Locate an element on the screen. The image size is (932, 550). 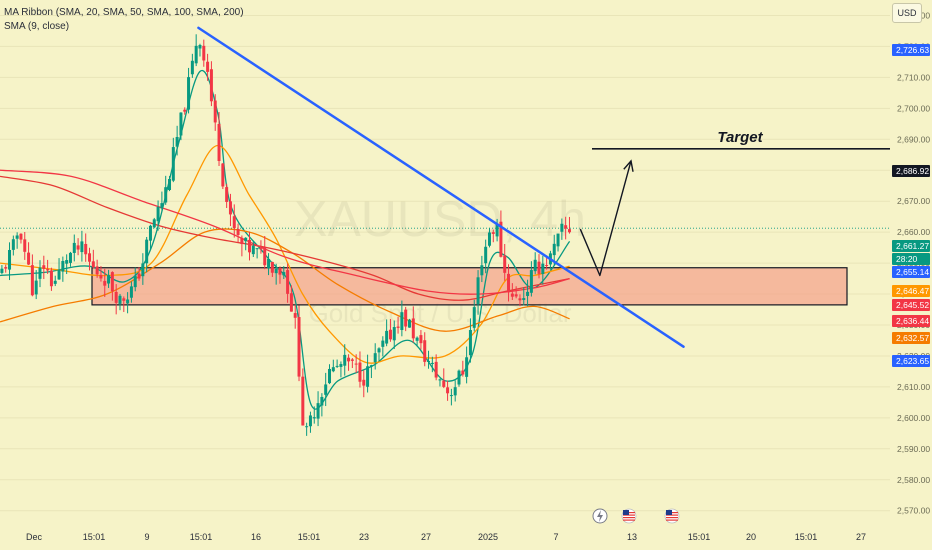
price-label-6: 2,645.52 is located at coordinates (911, 305).